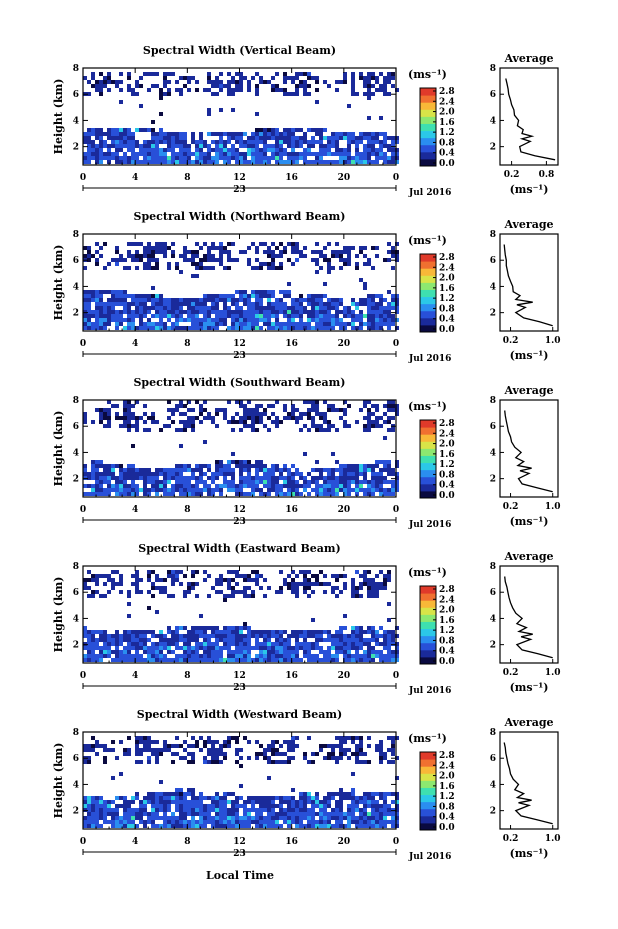 The width and height of the screenshot is (618, 929). Describe the element at coordinates (447, 113) in the screenshot. I see `colorbar-tick-label: 2.0` at that location.